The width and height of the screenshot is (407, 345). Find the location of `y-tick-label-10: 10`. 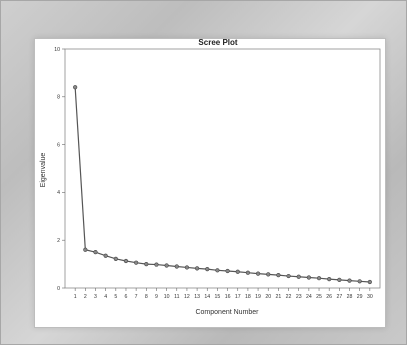

y-tick-label-10: 10 is located at coordinates (57, 50).